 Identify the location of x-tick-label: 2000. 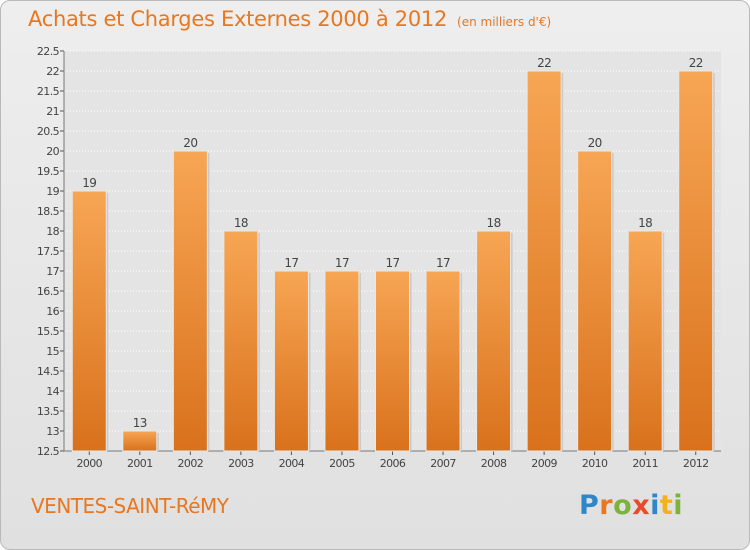
(89, 463).